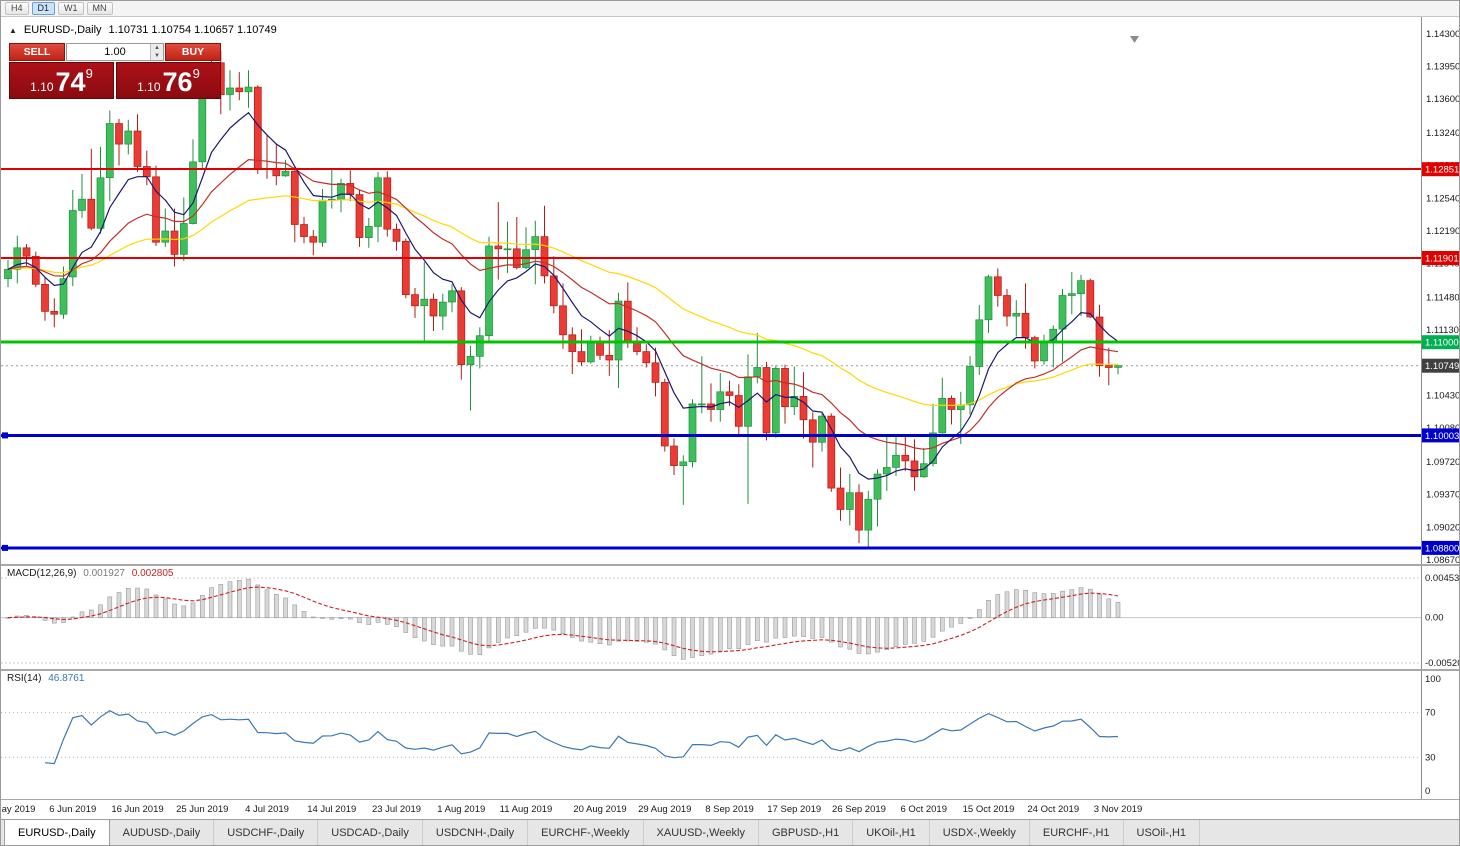 This screenshot has width=1460, height=846. Describe the element at coordinates (806, 832) in the screenshot. I see `chart-tab: GBPUSD-,H1` at that location.